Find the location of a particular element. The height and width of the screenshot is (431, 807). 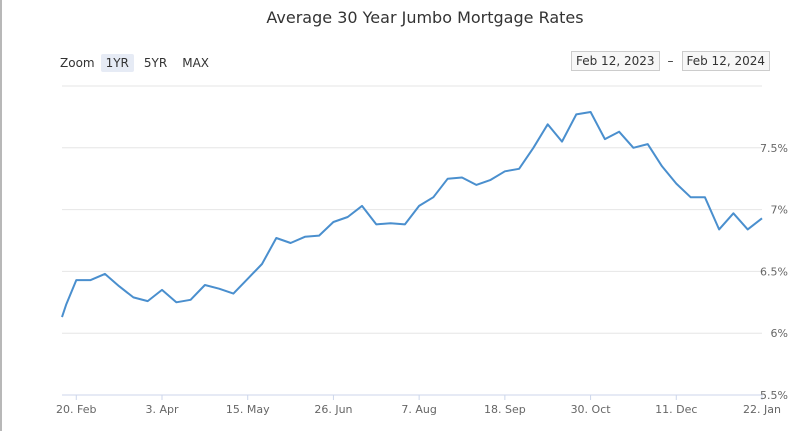

x-tick-label: 11. Dec is located at coordinates (676, 409).